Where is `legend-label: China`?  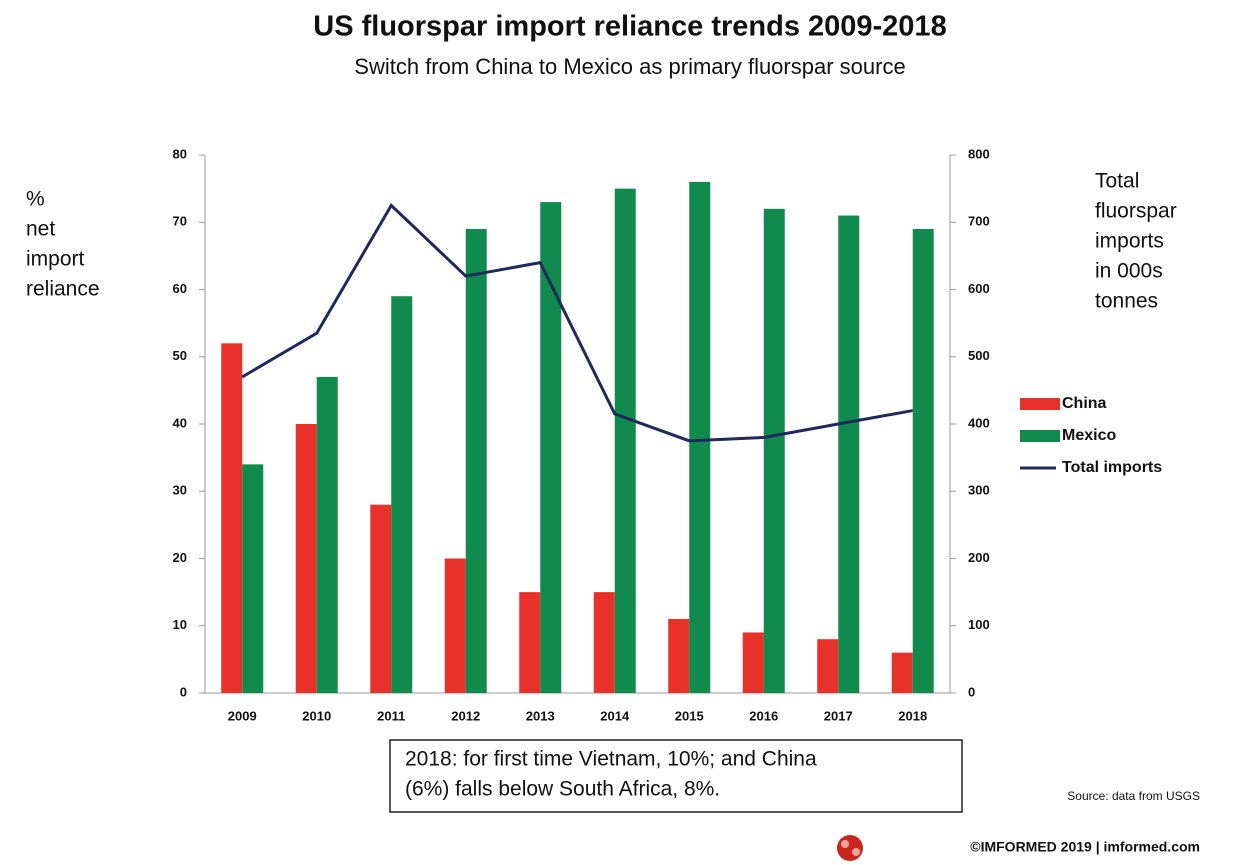 legend-label: China is located at coordinates (1084, 403).